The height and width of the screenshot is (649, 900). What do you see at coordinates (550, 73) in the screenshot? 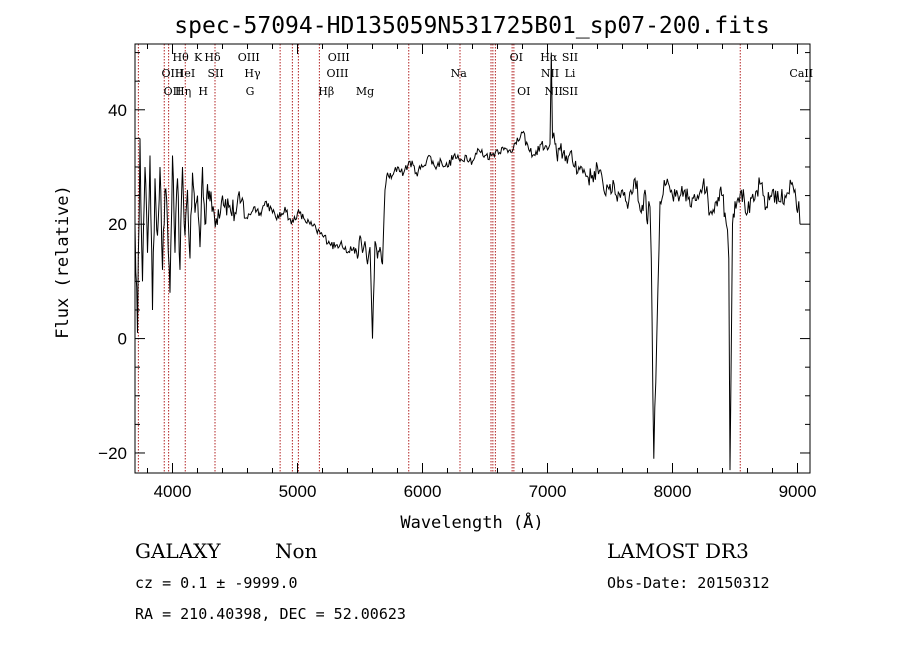
I see `line-label-21: NII` at bounding box center [550, 73].